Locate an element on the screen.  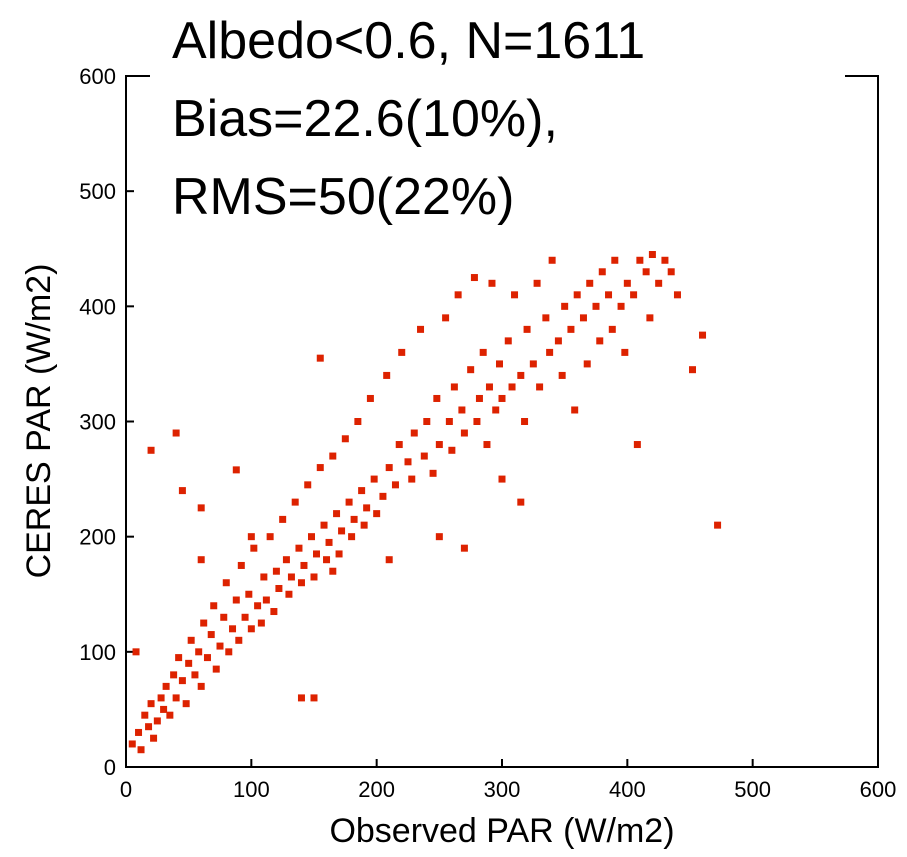
x-tick-label: 200 is located at coordinates (376, 789).